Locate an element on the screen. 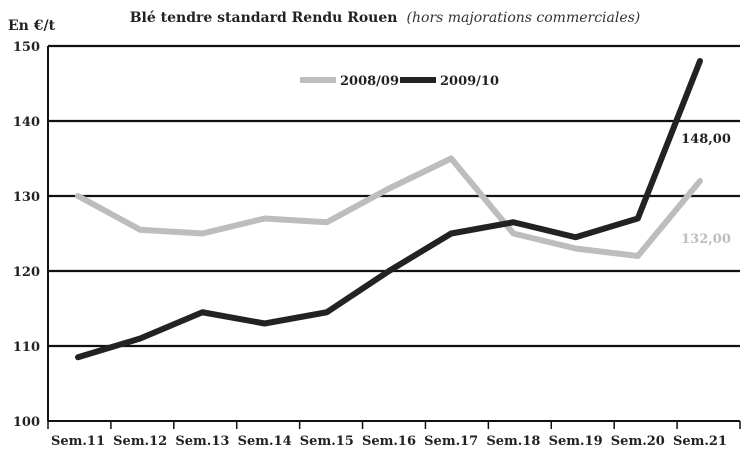 The image size is (747, 460). x-tick-label: Sem.17 is located at coordinates (451, 441).